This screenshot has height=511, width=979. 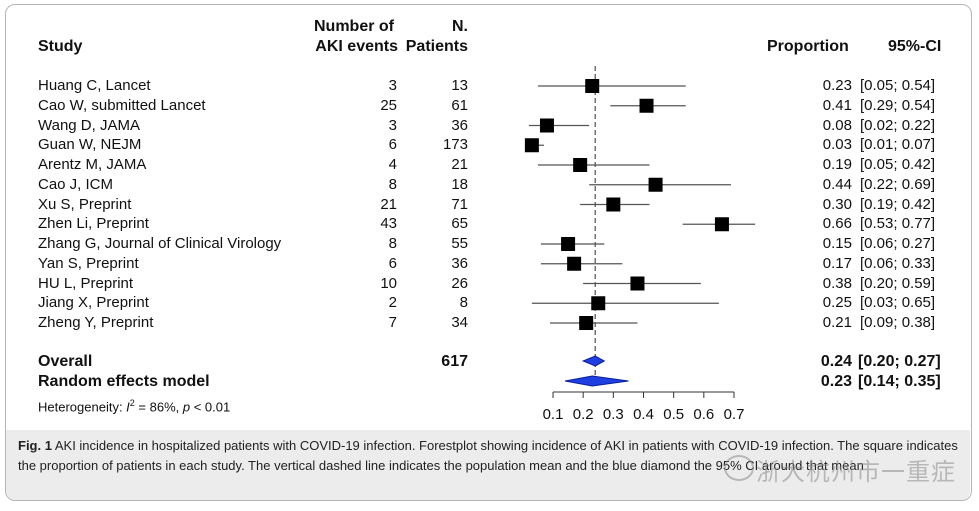 What do you see at coordinates (583, 414) in the screenshot?
I see `x-tick-label: 0.2` at bounding box center [583, 414].